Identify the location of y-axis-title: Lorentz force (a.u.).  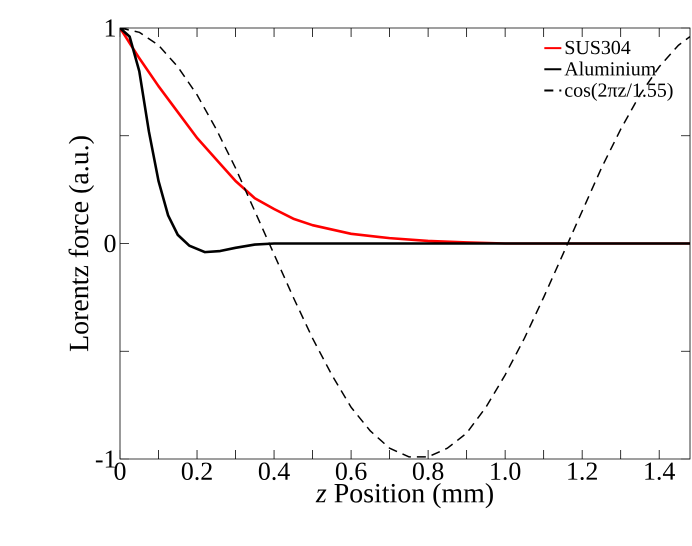
(81, 244).